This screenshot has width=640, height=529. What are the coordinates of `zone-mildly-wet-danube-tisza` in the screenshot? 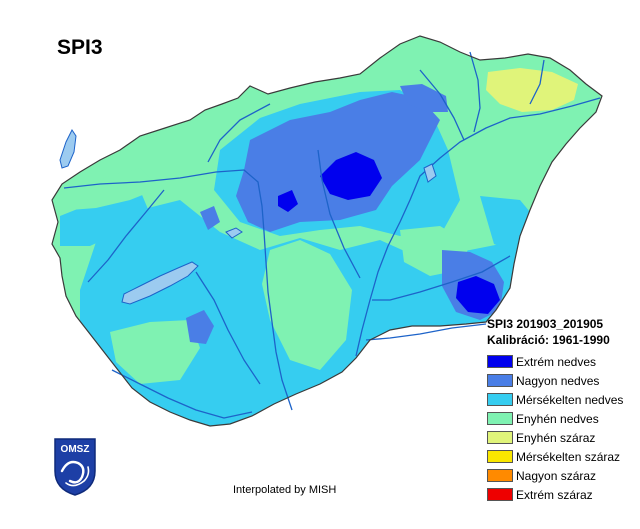 It's located at (307, 305).